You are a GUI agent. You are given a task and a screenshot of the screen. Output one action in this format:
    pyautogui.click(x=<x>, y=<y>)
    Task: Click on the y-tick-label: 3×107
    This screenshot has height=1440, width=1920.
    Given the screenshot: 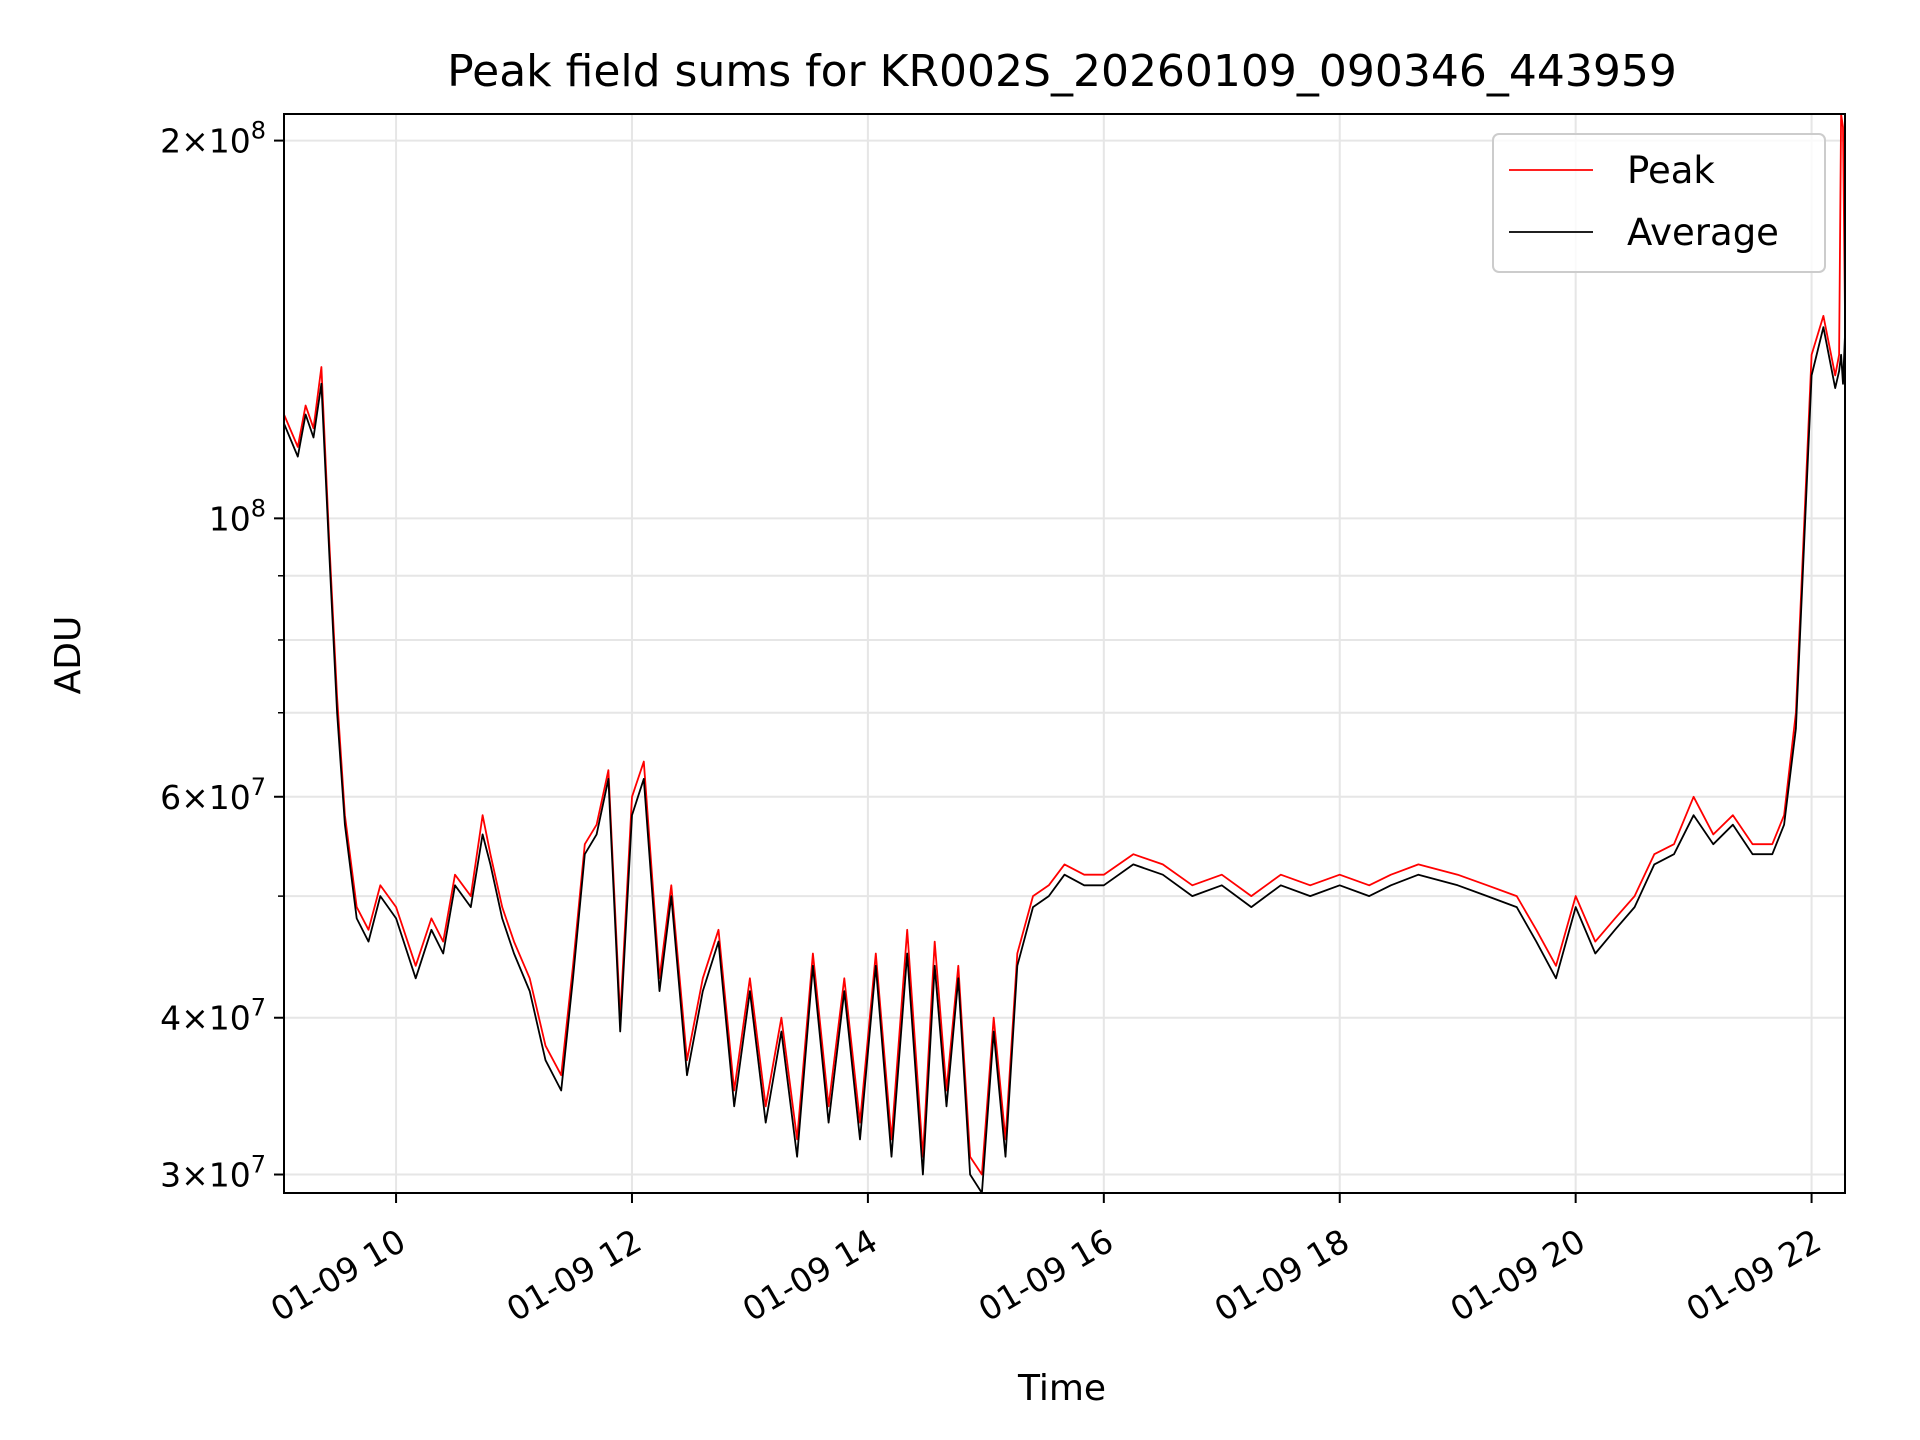 What is the action you would take?
    pyautogui.click(x=213, y=1173)
    